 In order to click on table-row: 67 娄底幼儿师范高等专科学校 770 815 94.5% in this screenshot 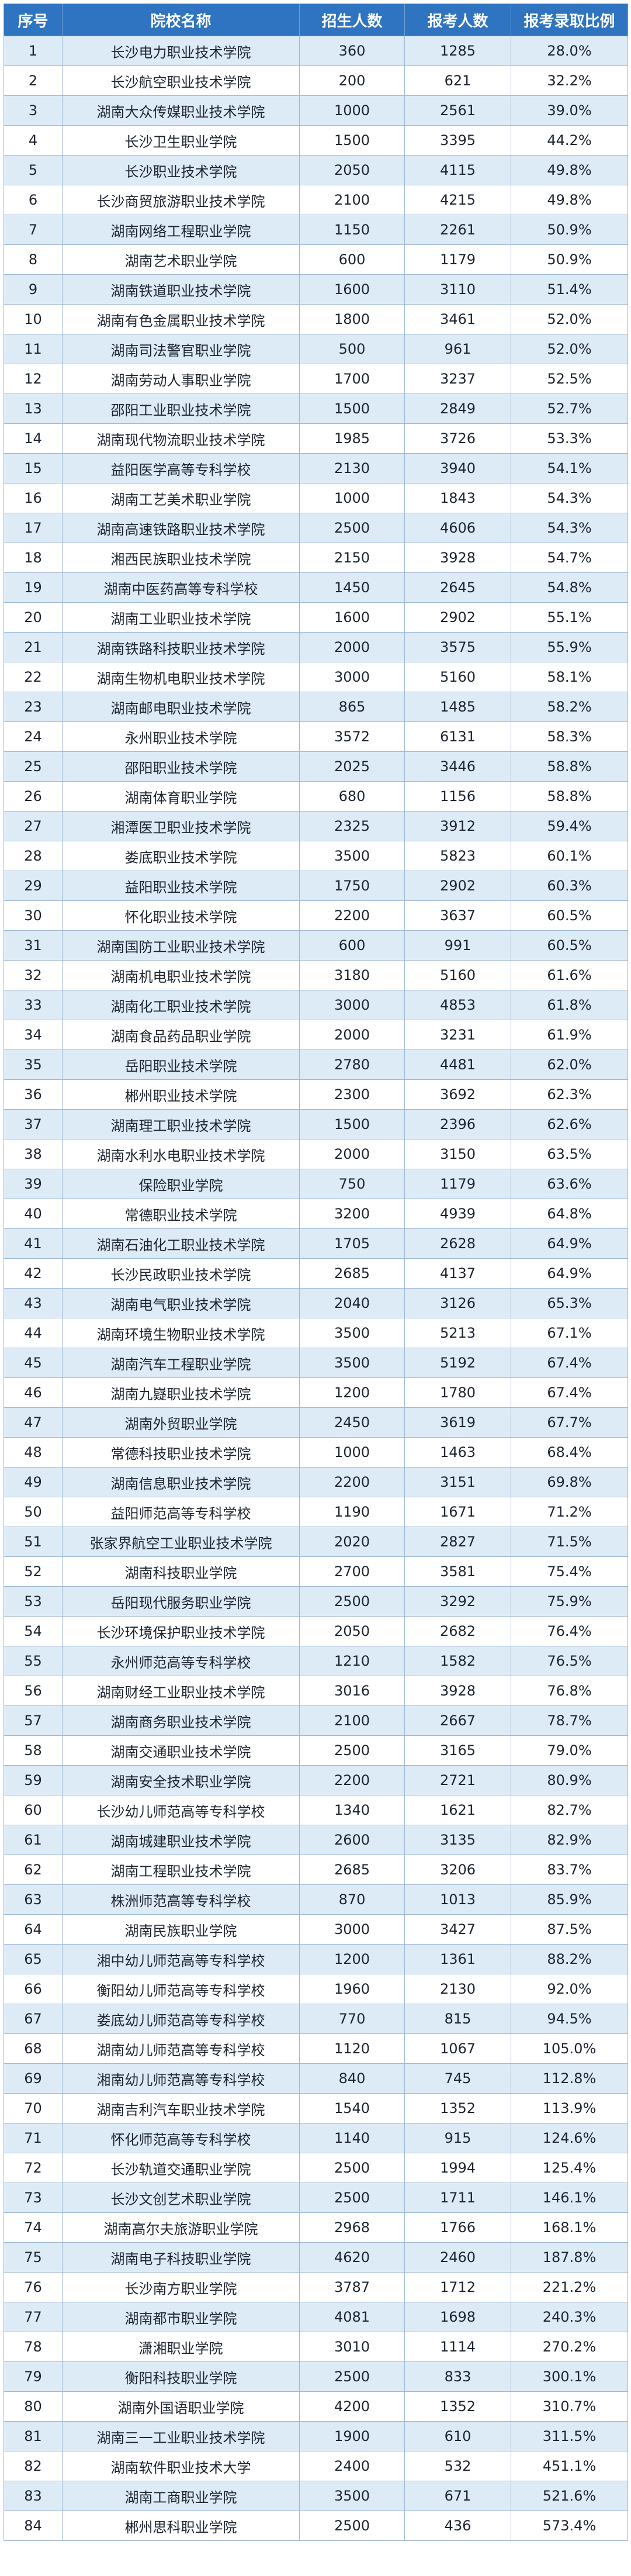, I will do `click(316, 2019)`.